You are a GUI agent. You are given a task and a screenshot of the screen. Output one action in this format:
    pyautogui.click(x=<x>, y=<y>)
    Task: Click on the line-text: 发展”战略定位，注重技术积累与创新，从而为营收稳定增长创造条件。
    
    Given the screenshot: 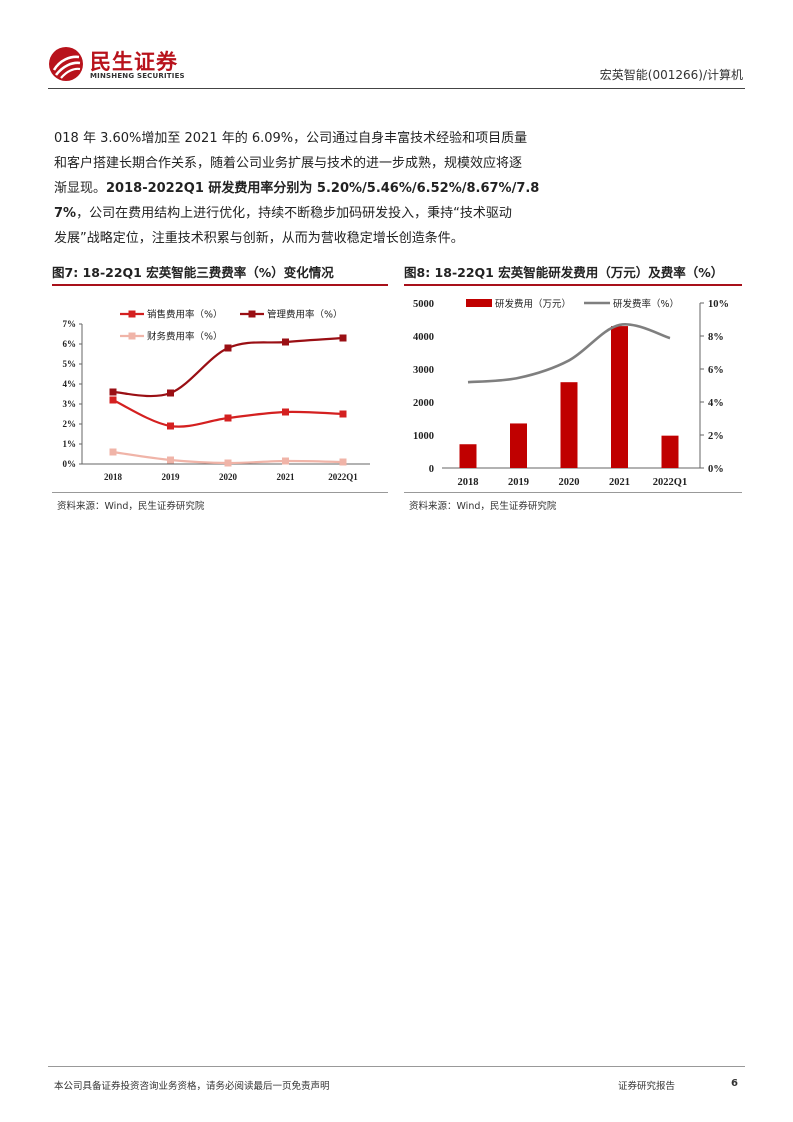 What is the action you would take?
    pyautogui.click(x=259, y=238)
    